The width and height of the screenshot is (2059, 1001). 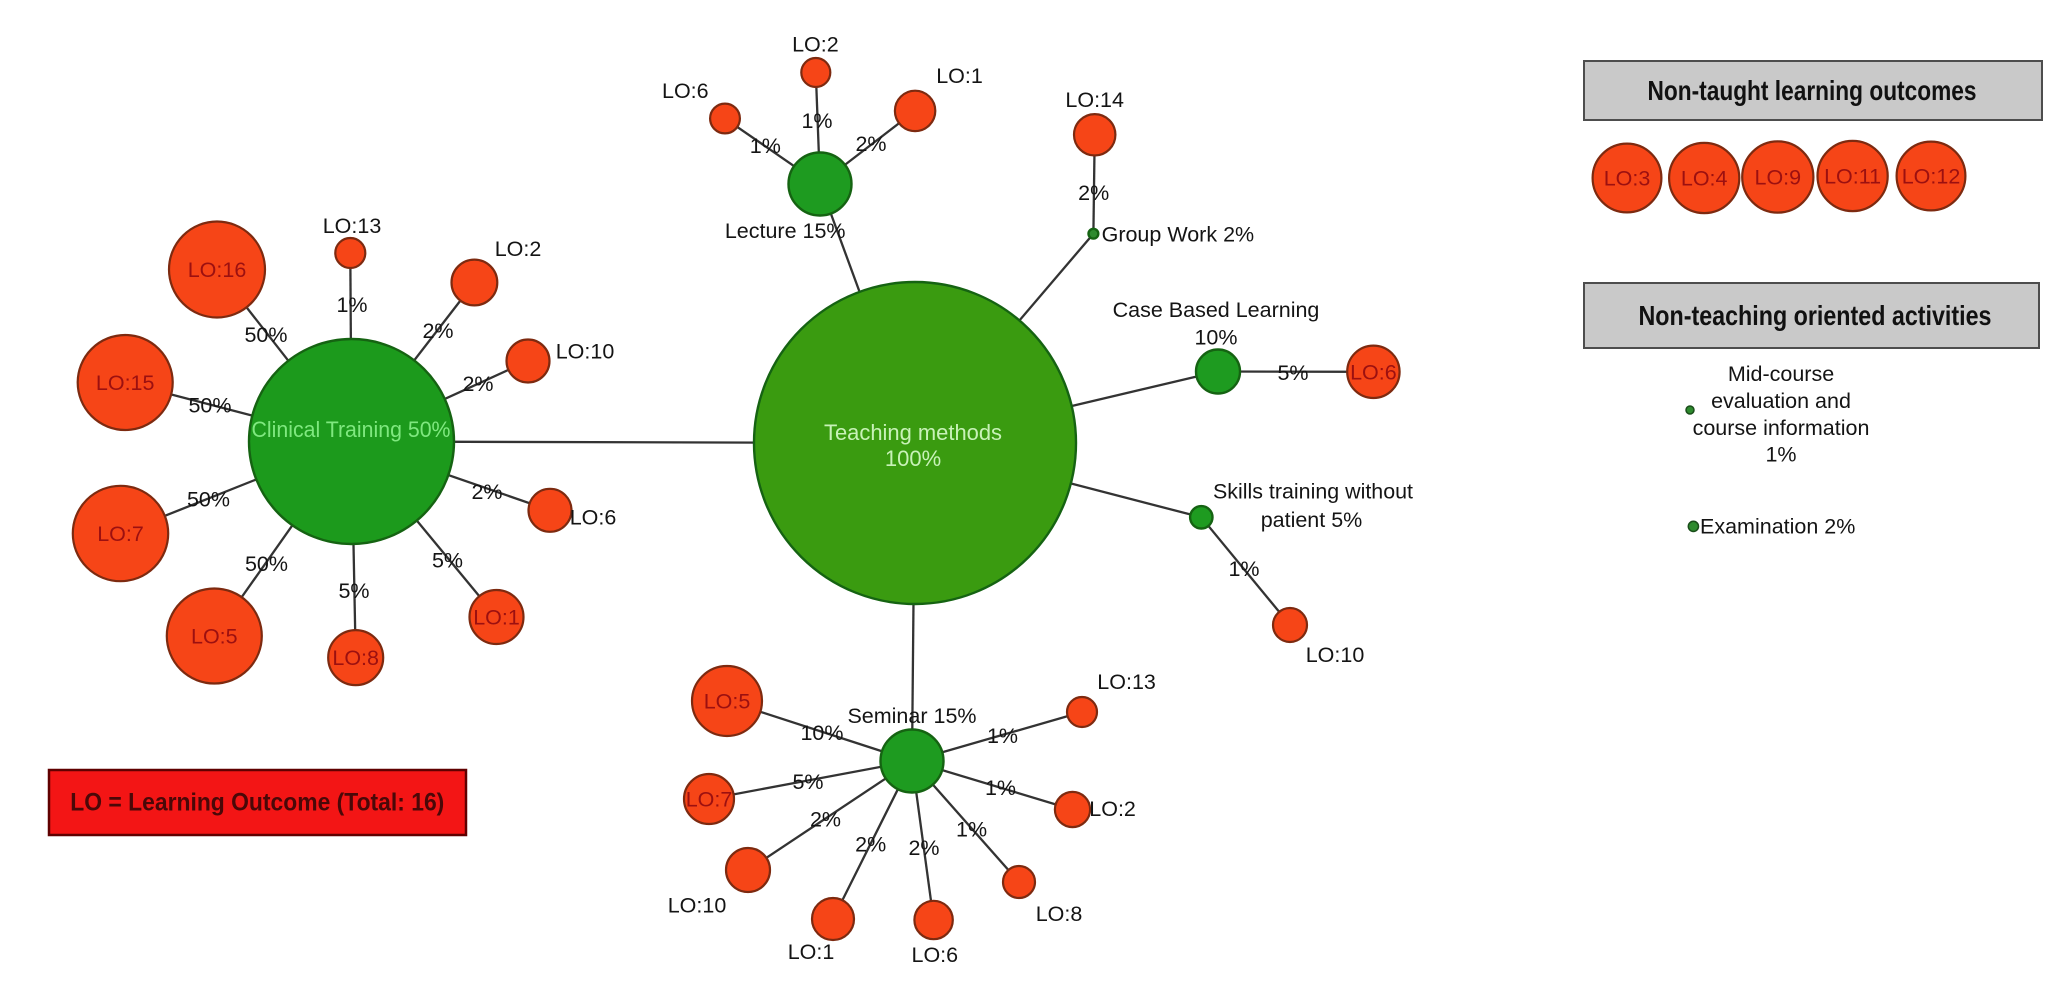 I want to click on svg-text: LO:14, so click(x=1094, y=100).